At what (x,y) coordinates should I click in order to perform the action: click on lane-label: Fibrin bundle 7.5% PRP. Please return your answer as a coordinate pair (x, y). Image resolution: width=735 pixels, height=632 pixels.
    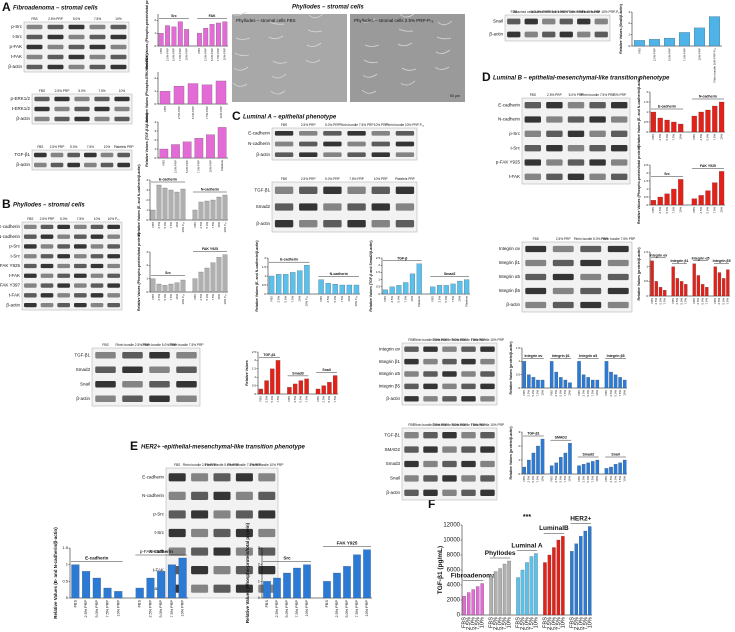
    Looking at the image, I should click on (244, 465).